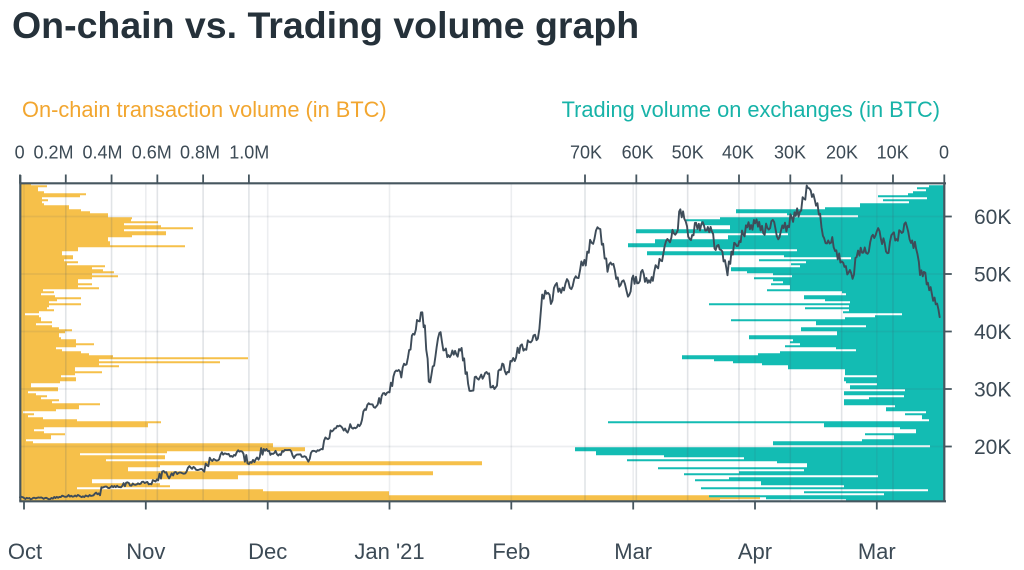 The height and width of the screenshot is (570, 1024). I want to click on svg-text:On-chain transaction volume (i: On-chain transaction volume (in BTC), so click(204, 109).